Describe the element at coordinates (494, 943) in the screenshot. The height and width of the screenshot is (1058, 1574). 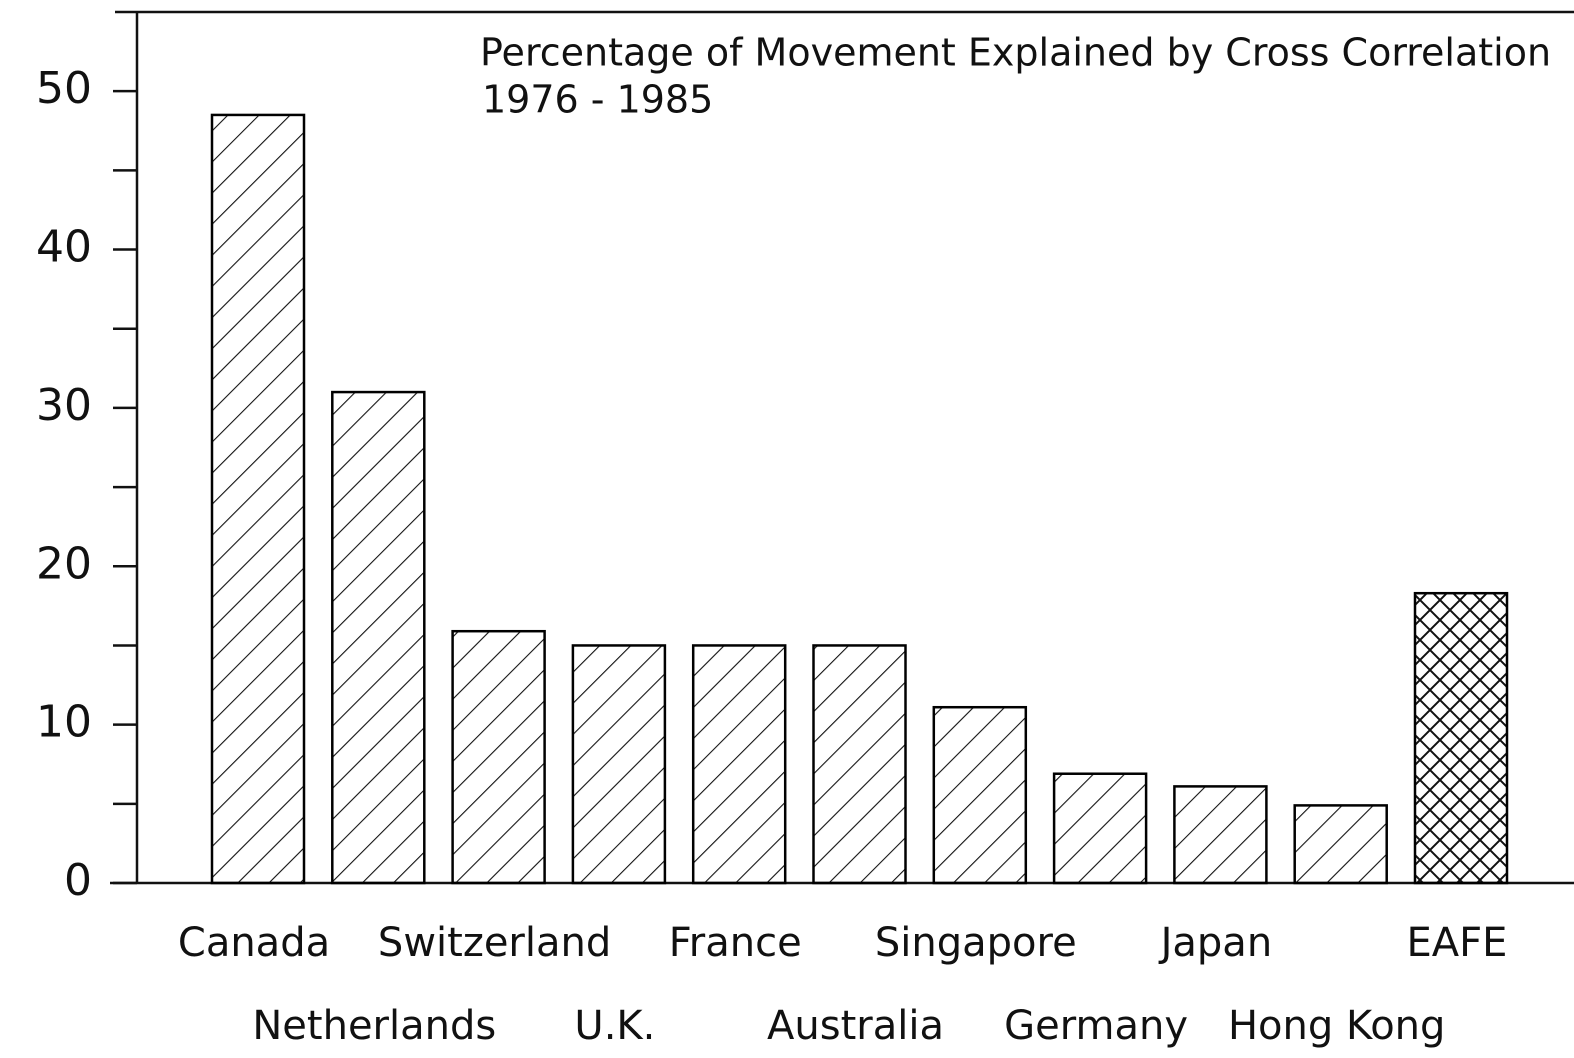
I see `x-tick-label: Switzerland` at that location.